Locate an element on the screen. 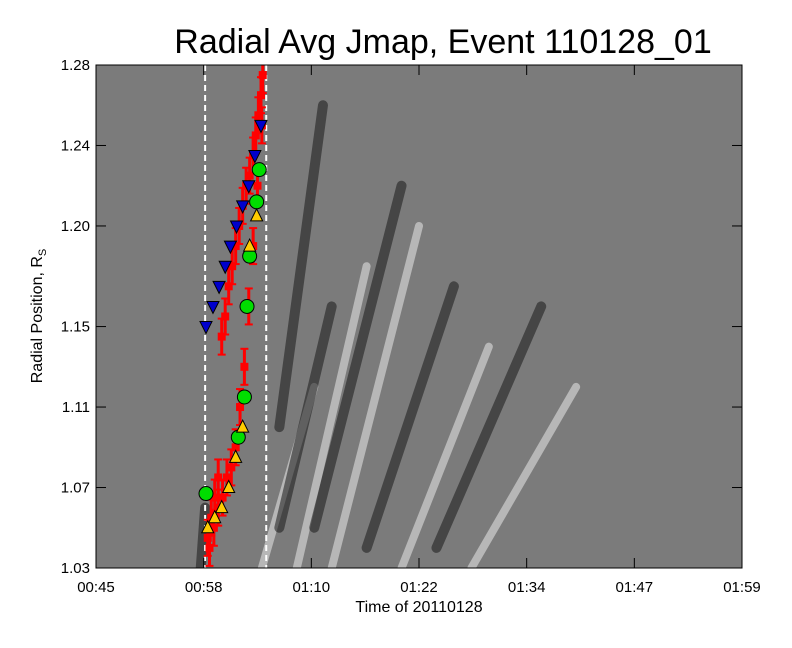  x-tick-label: 01:22 is located at coordinates (419, 587).